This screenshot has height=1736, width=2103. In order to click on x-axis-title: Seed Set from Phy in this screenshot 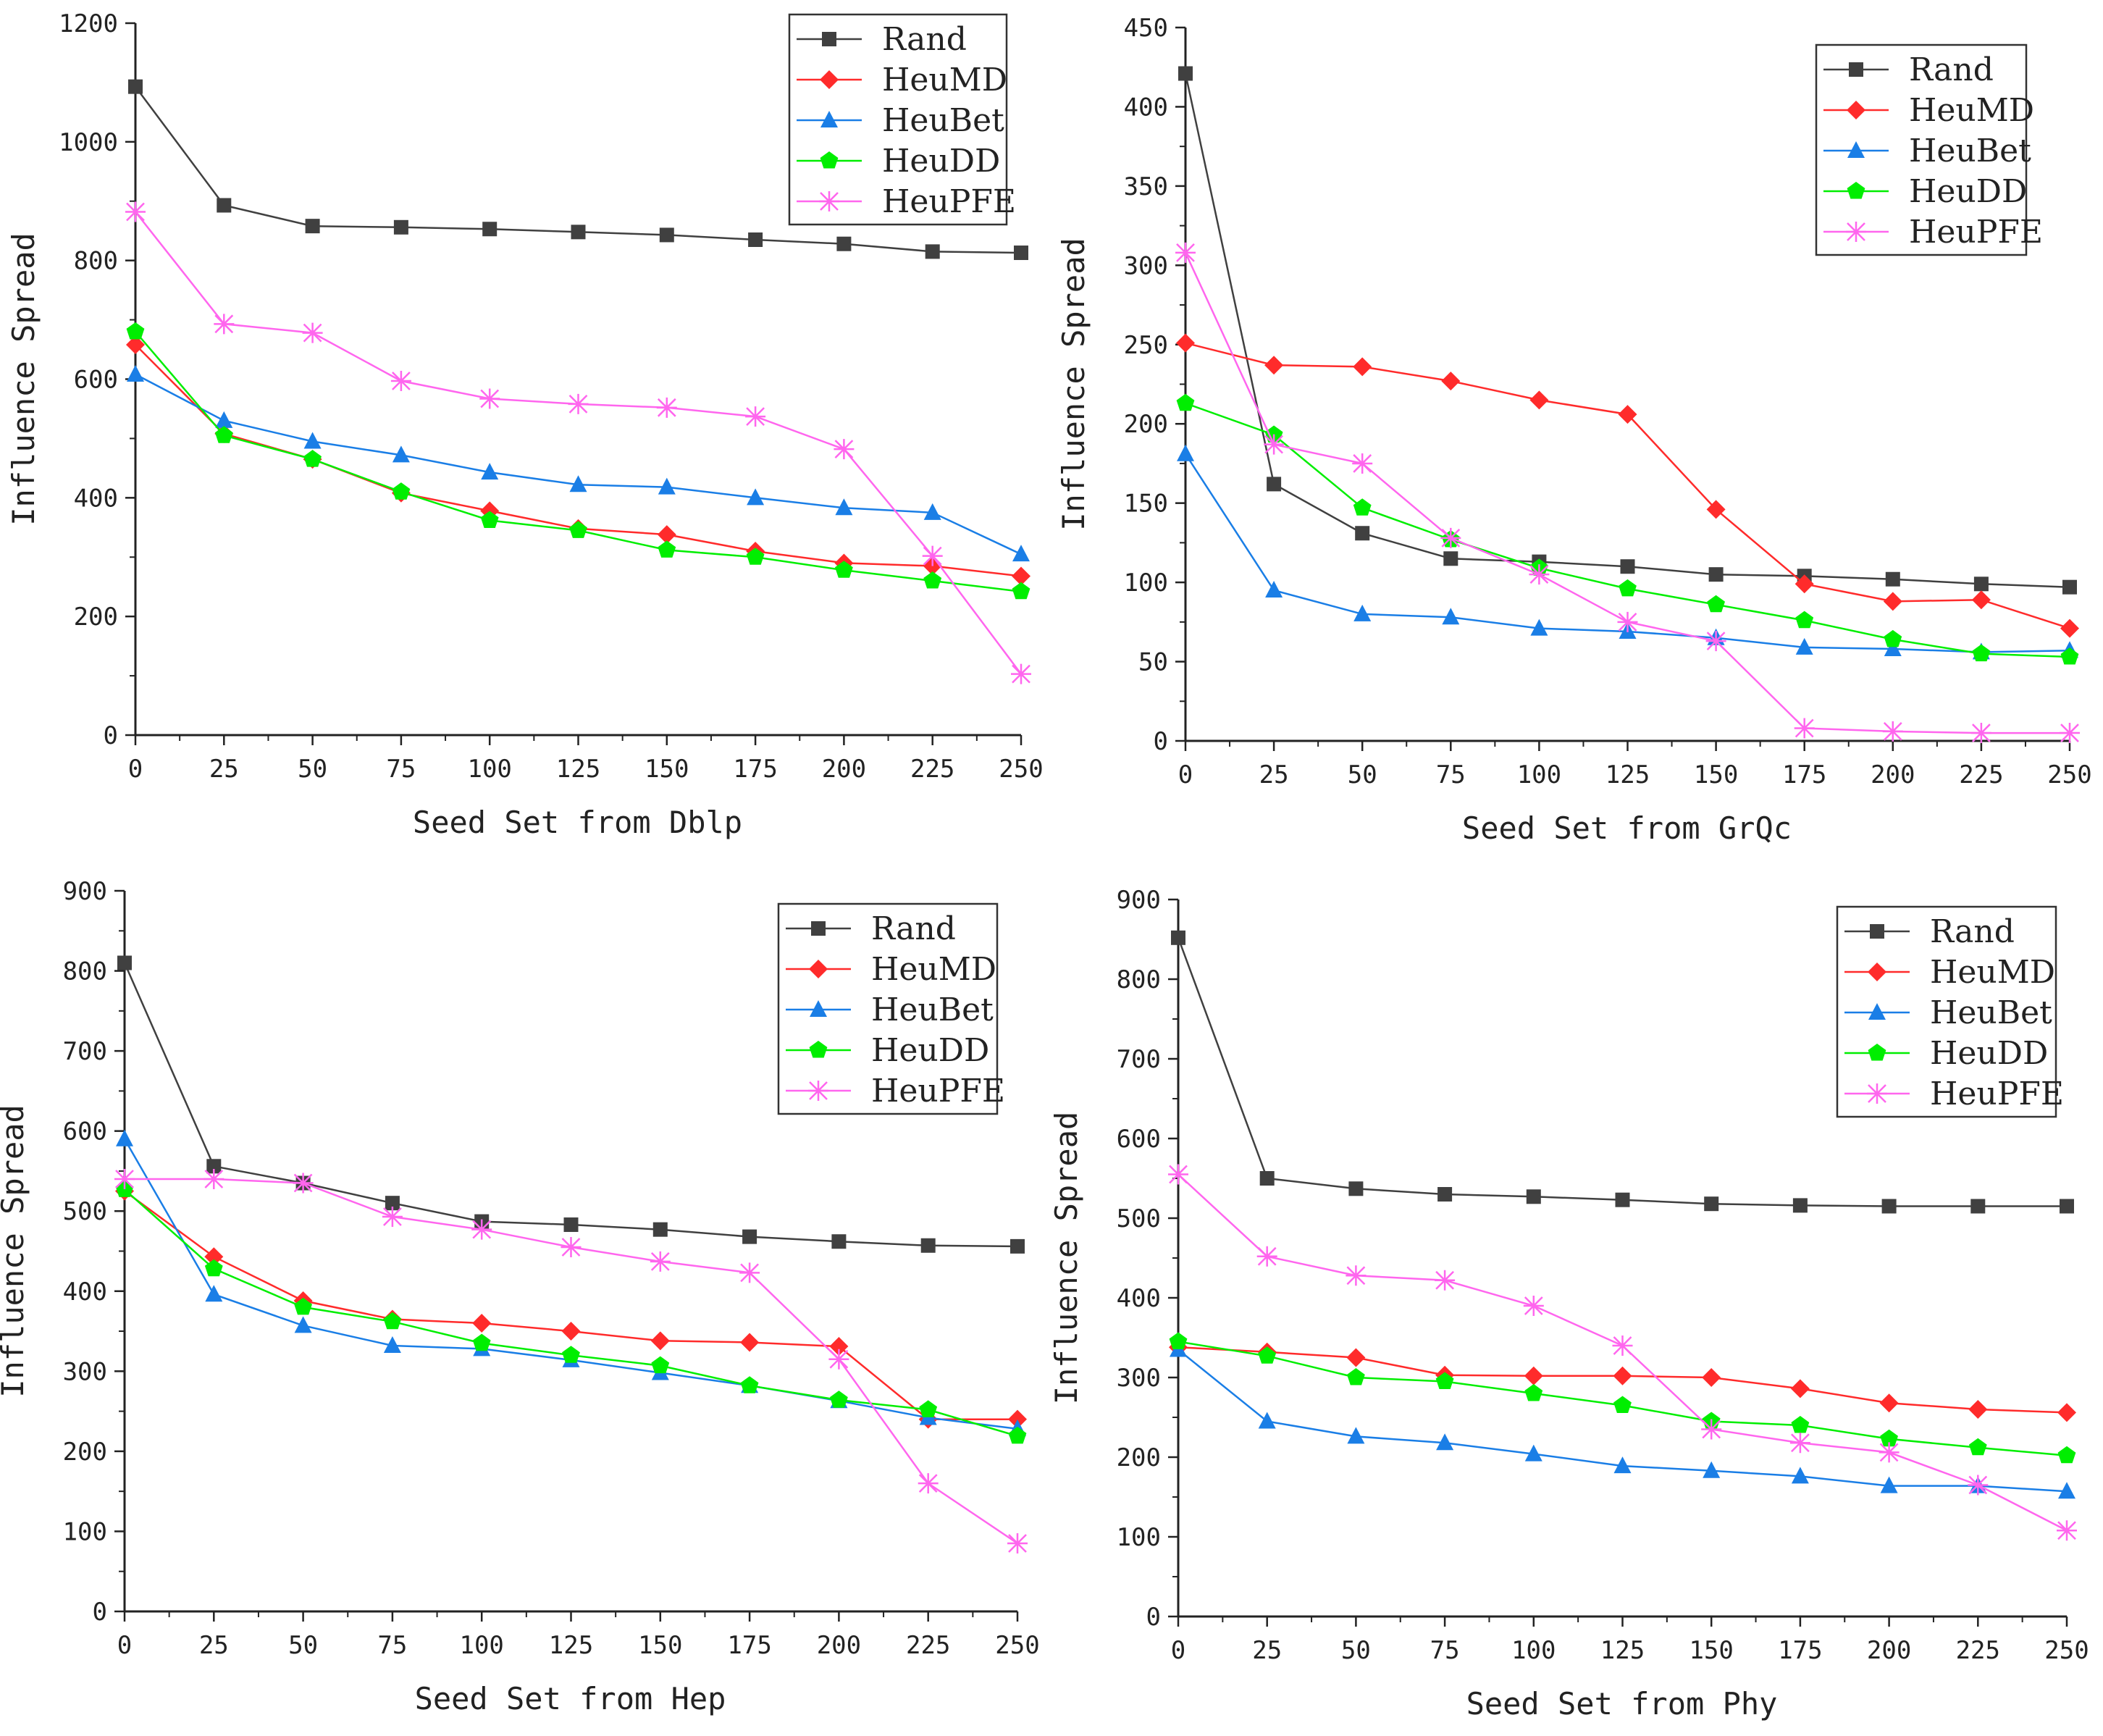, I will do `click(1622, 1704)`.